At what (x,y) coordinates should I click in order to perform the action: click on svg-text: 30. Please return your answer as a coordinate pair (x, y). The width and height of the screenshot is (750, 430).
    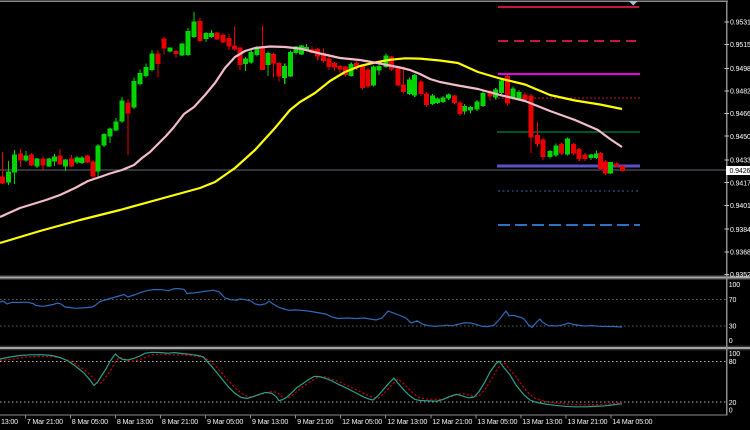
    Looking at the image, I should click on (733, 327).